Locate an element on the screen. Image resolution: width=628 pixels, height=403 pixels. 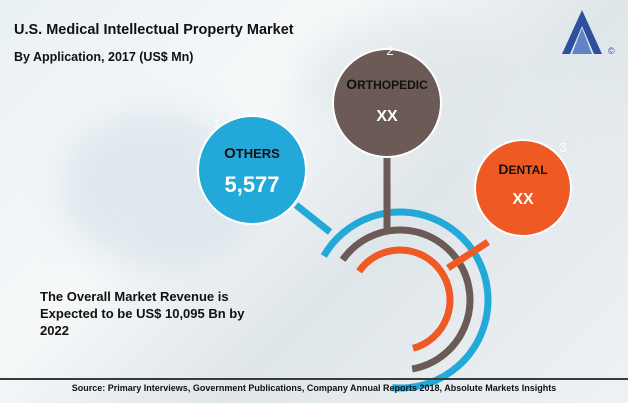
others-connector-stem is located at coordinates (313, 218).